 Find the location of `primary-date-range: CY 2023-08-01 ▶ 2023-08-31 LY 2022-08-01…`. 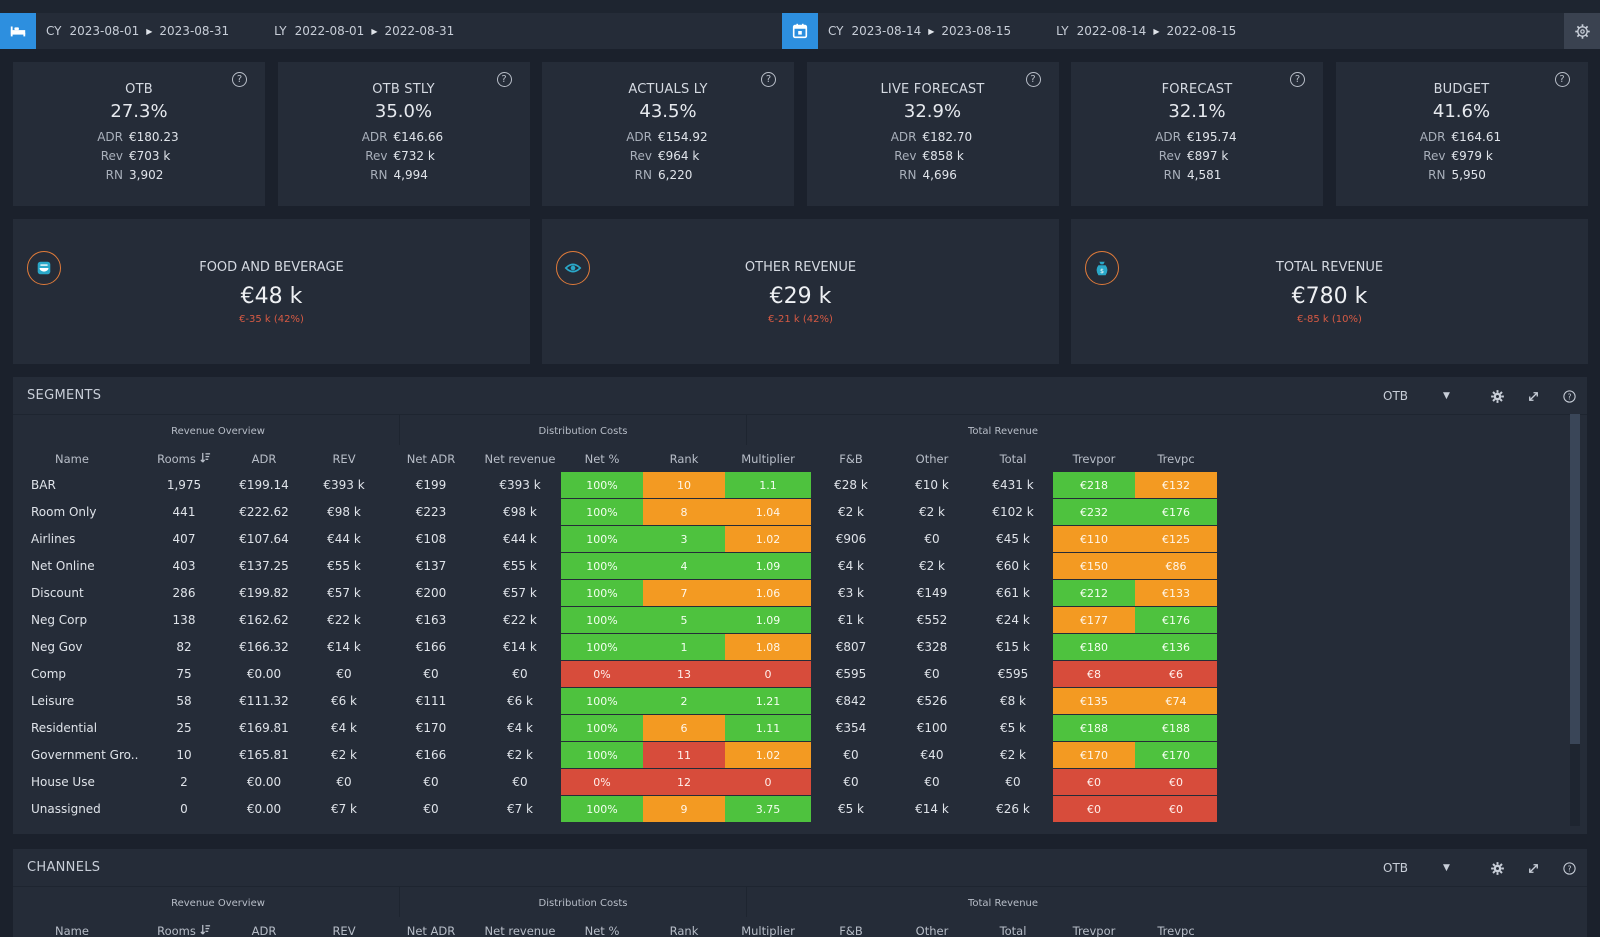

primary-date-range: CY 2023-08-01 ▶ 2023-08-31 LY 2022-08-01… is located at coordinates (391, 31).